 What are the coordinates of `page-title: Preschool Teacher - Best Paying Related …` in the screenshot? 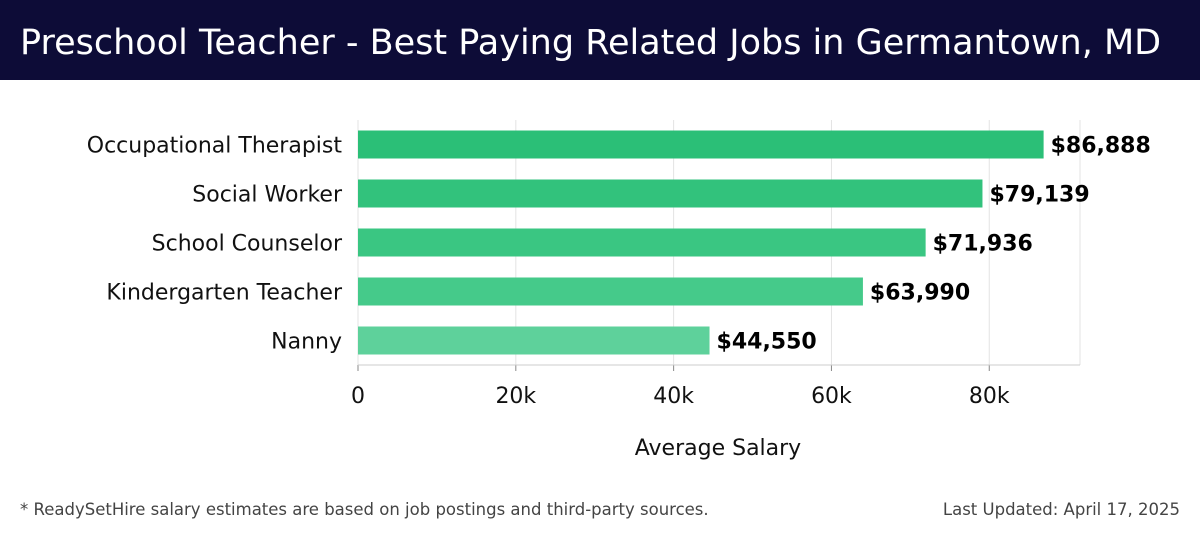 It's located at (600, 40).